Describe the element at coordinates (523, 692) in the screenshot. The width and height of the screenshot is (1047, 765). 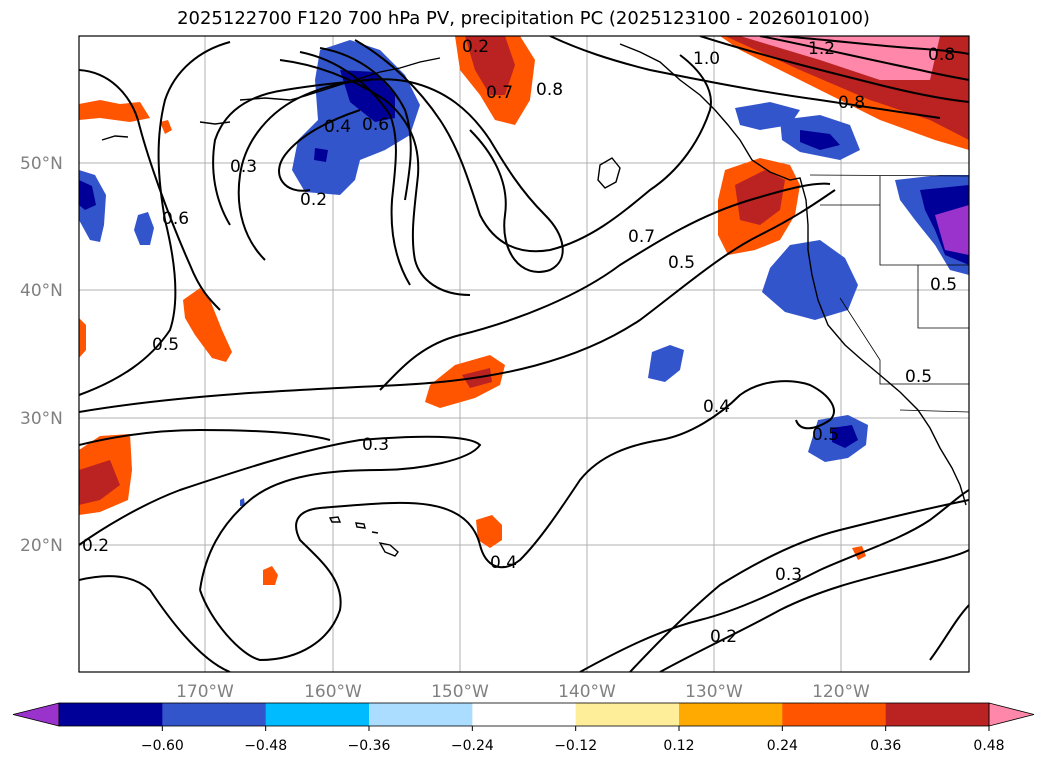
I see `longitude-labels: 170°W 160°W 150°W 140°W 130°W 120°W` at that location.